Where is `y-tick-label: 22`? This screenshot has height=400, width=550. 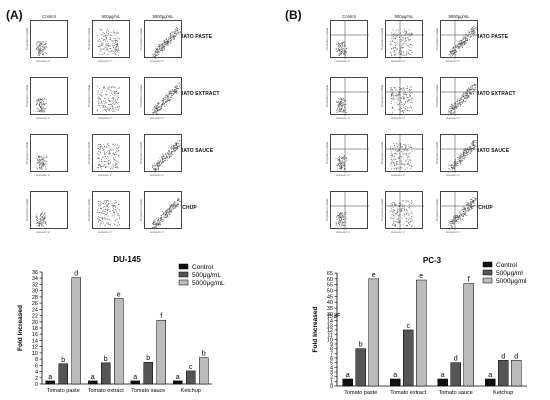
y-tick-label: 22 is located at coordinates (35, 317).